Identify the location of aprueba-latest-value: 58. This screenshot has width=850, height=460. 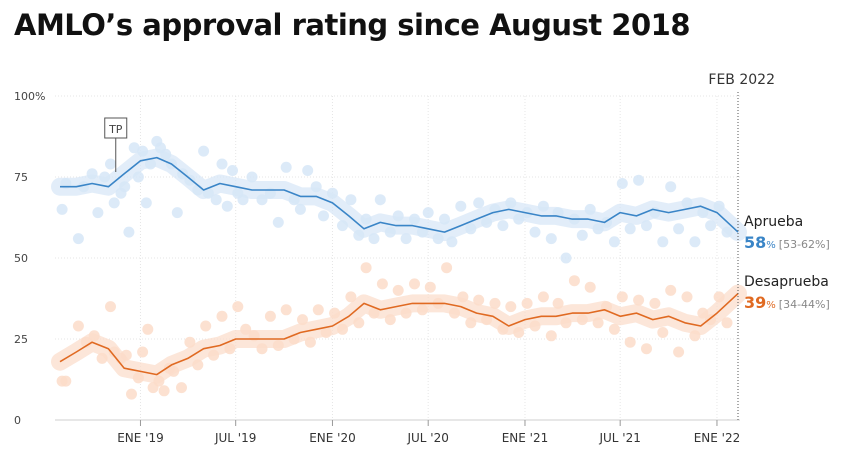
(755, 242).